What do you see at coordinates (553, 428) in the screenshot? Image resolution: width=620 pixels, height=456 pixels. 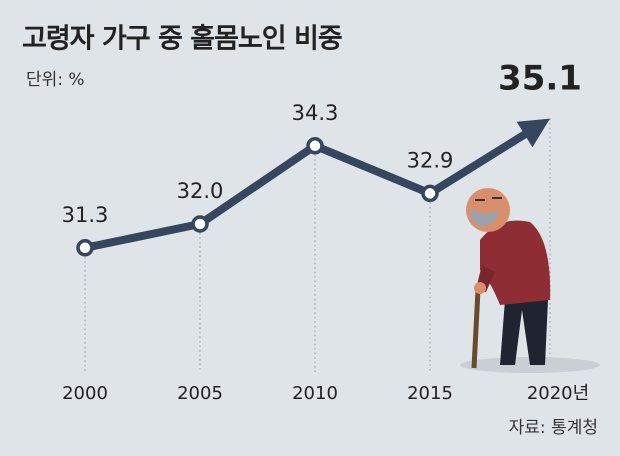 I see `source-note: 자료: 통계청` at bounding box center [553, 428].